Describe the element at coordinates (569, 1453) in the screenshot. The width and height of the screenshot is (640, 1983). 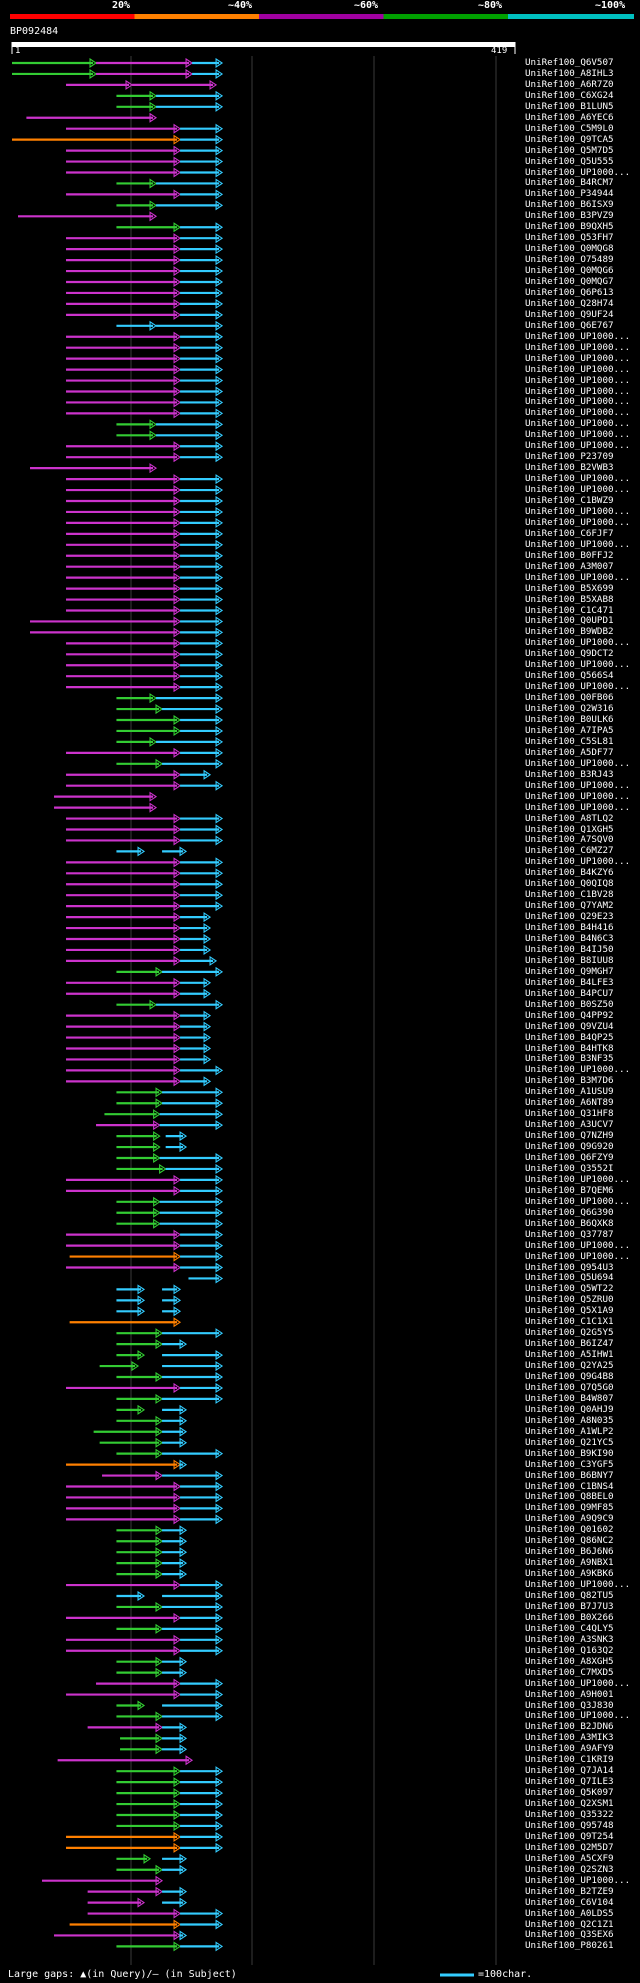
I see `hit-label: UniRef100_B9KI90` at that location.